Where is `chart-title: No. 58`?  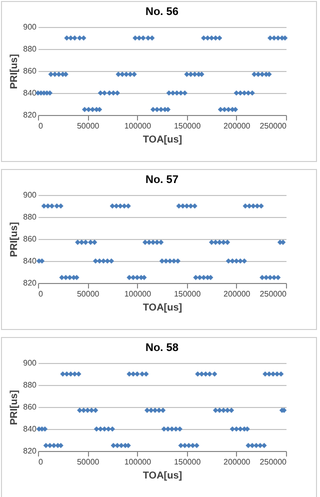 chart-title: No. 58 is located at coordinates (162, 348).